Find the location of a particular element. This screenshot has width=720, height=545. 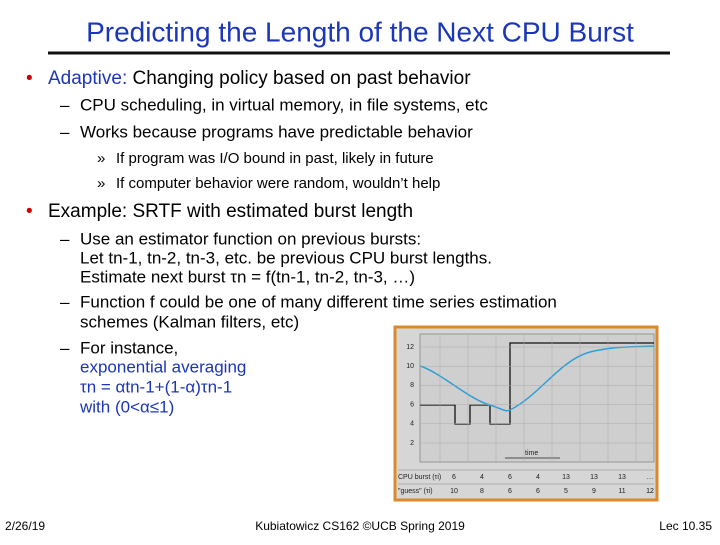

sub-text: For instance, is located at coordinates (129, 347).